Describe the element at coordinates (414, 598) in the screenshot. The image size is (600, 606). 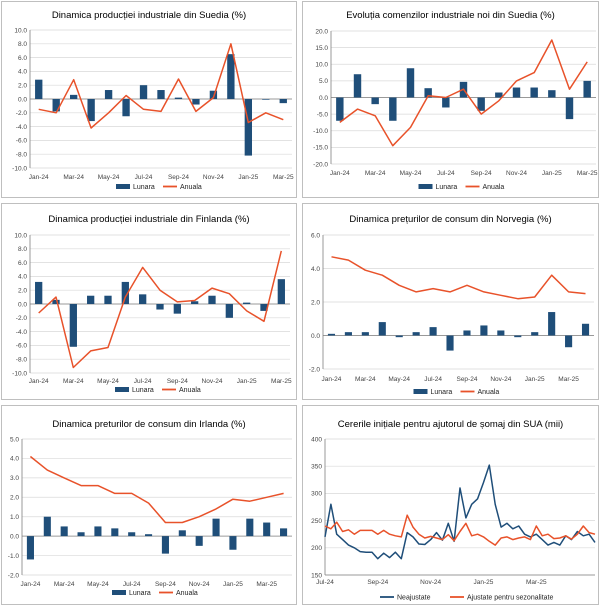
I see `legend-label: Neajustate` at that location.